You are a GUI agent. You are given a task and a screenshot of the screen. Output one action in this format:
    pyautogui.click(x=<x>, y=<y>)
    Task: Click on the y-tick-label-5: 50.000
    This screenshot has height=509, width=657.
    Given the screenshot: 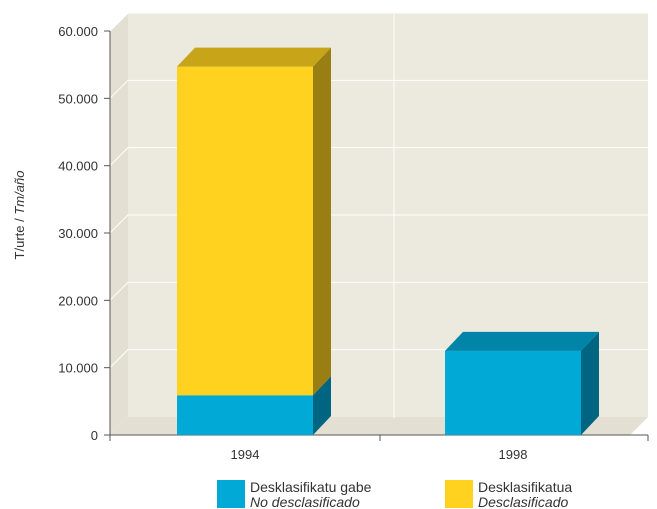 What is the action you would take?
    pyautogui.click(x=78, y=98)
    